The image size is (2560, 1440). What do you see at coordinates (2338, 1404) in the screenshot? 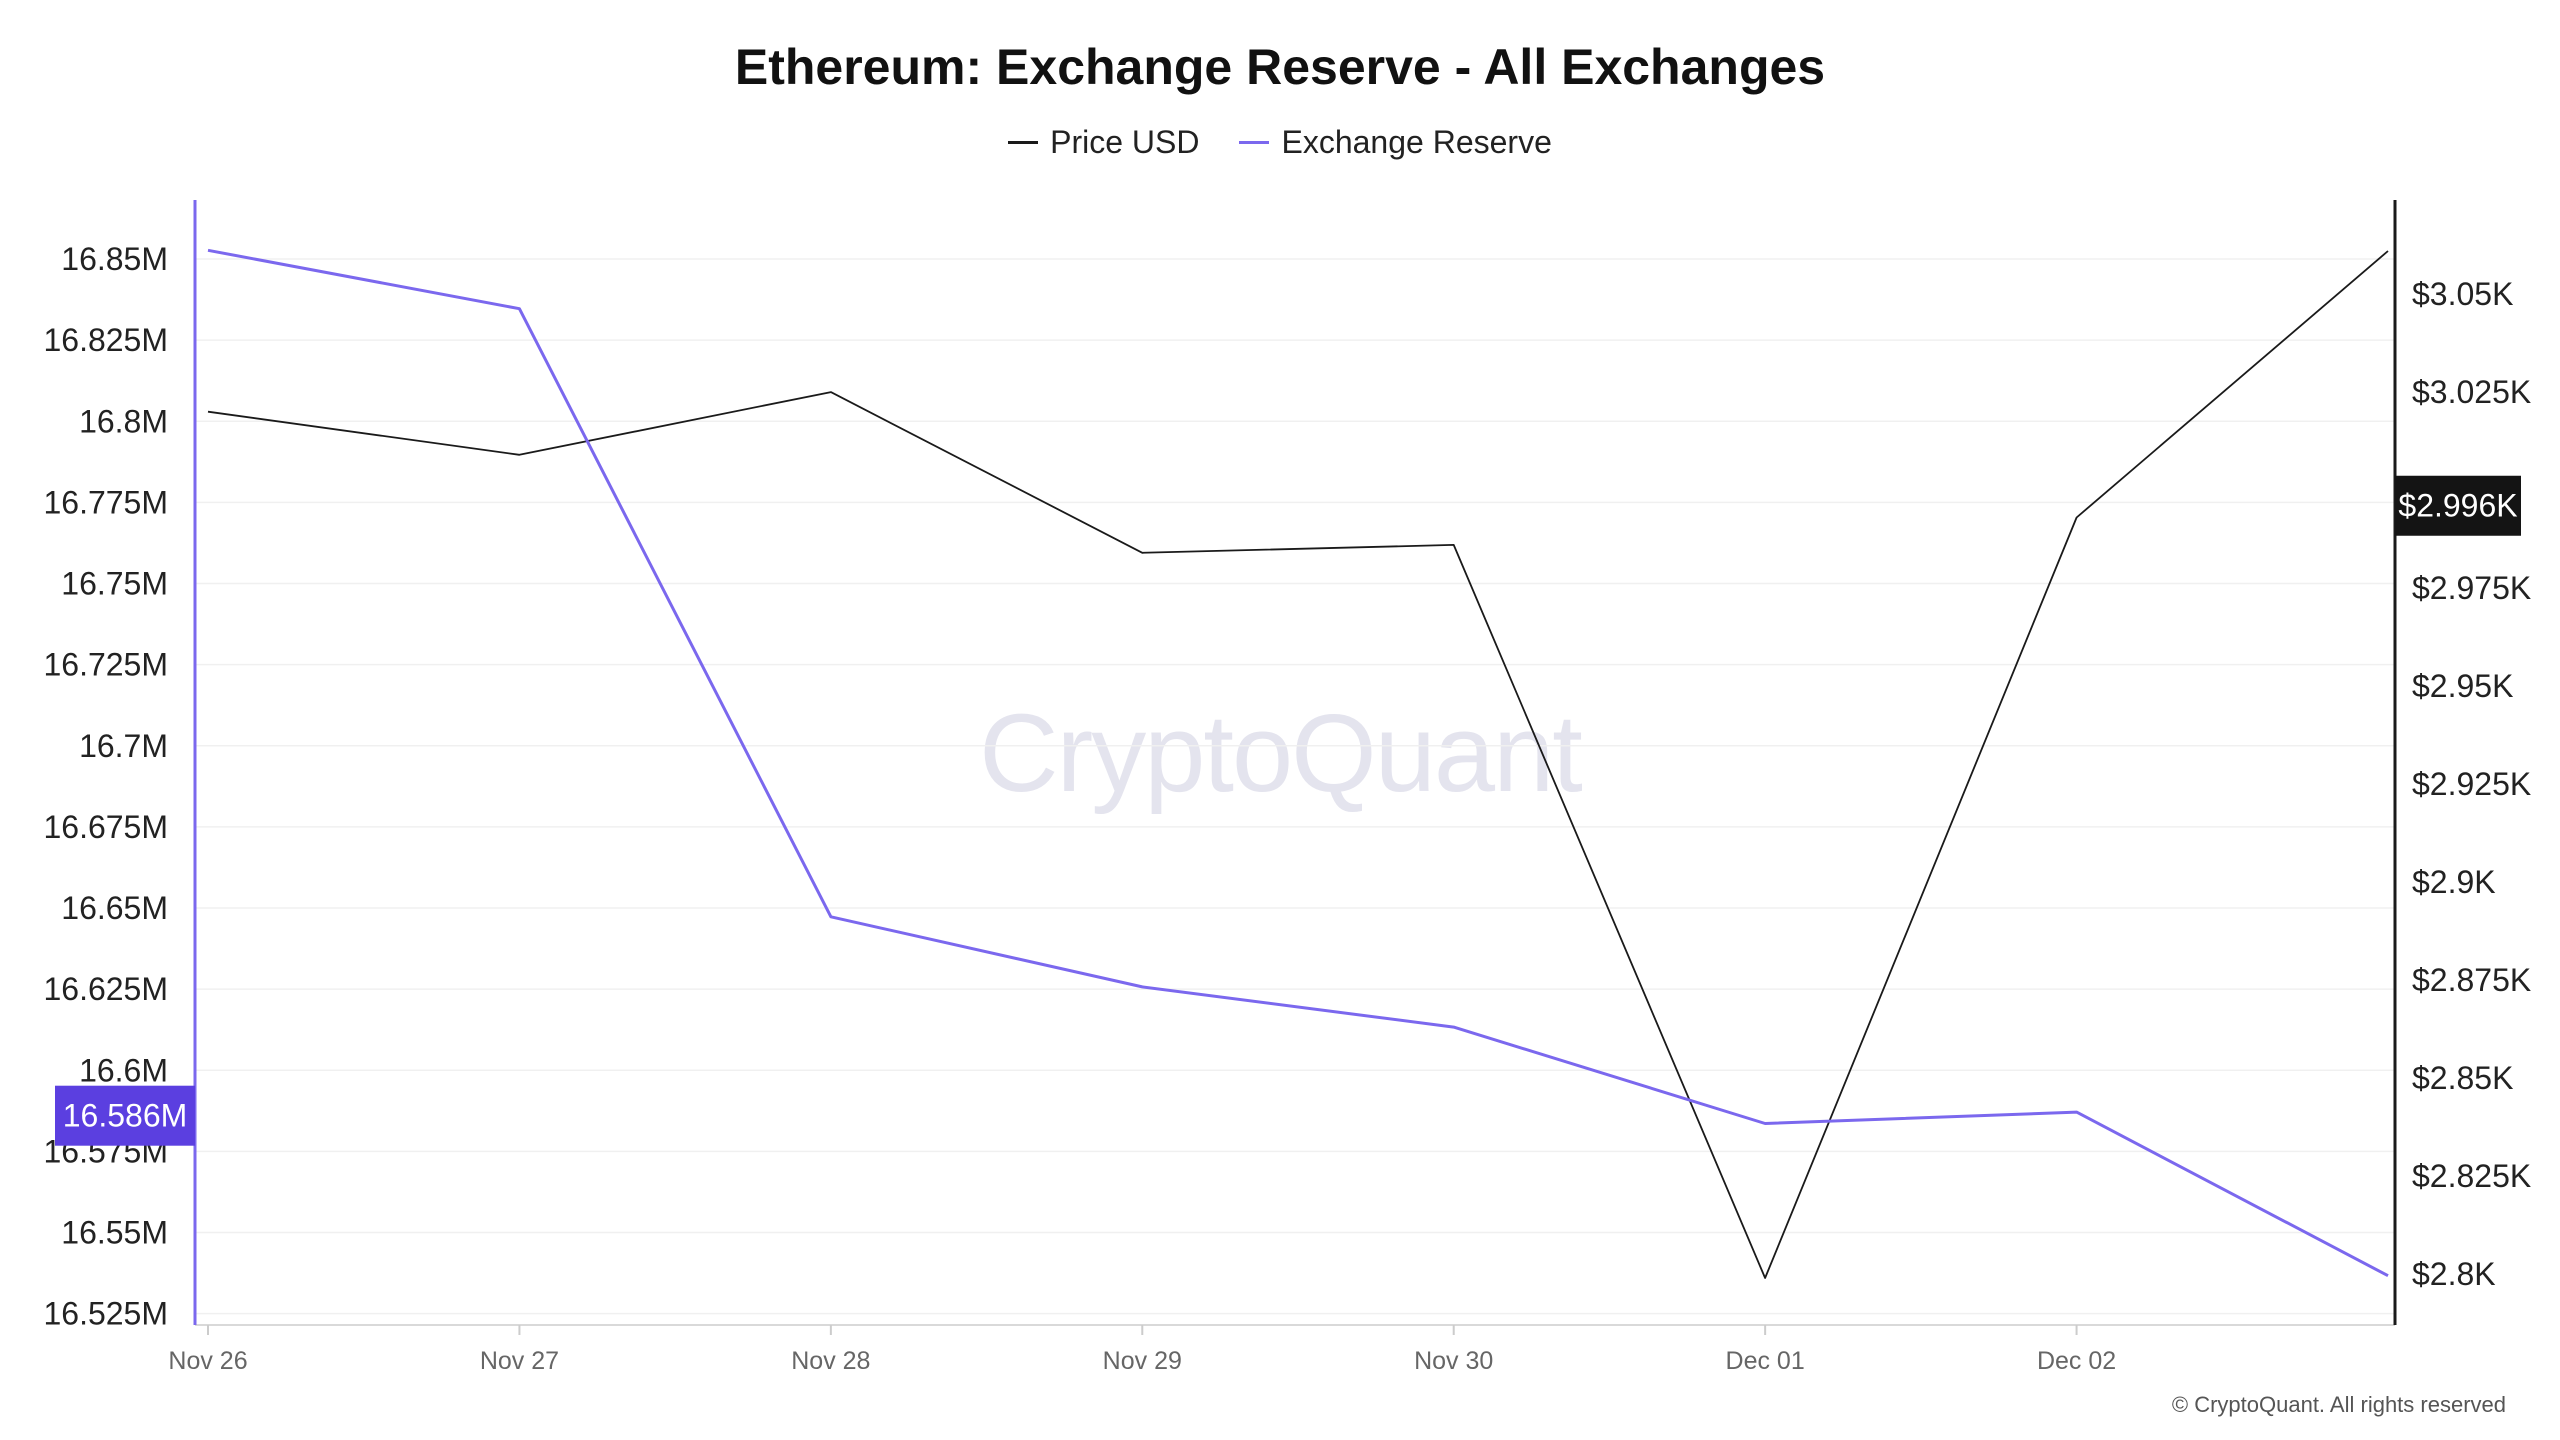
I see `copyright-text: © CryptoQuant. All rights reserved` at bounding box center [2338, 1404].